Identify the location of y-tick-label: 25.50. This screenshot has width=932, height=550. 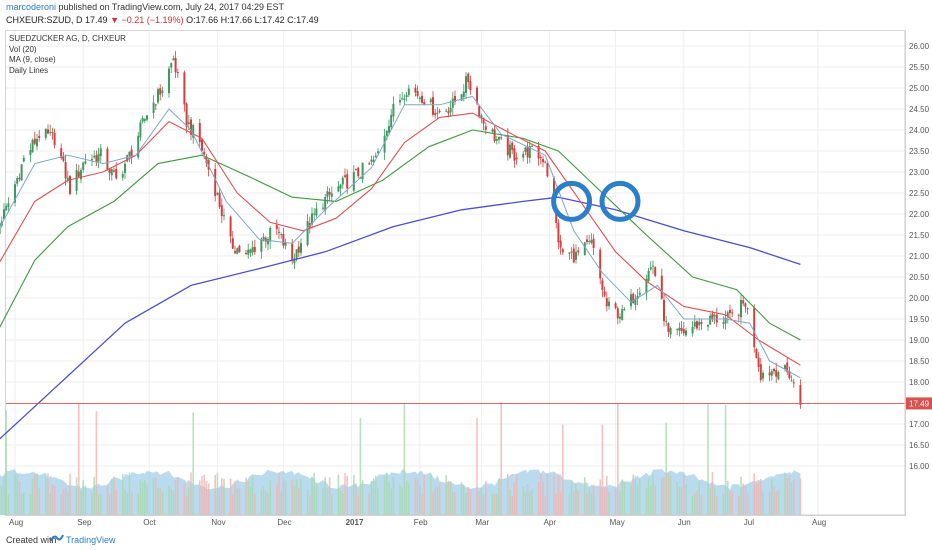
(919, 67).